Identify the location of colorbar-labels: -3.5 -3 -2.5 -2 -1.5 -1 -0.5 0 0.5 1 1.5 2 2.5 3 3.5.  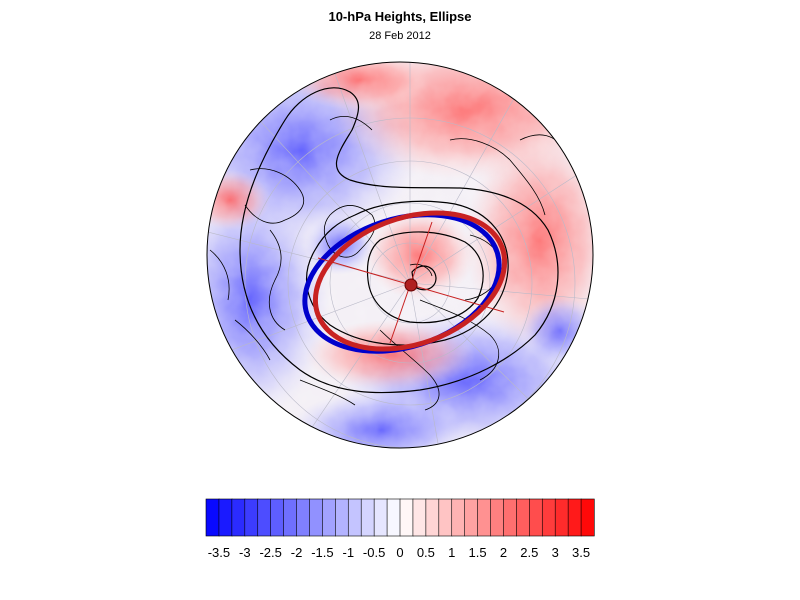
(399, 552).